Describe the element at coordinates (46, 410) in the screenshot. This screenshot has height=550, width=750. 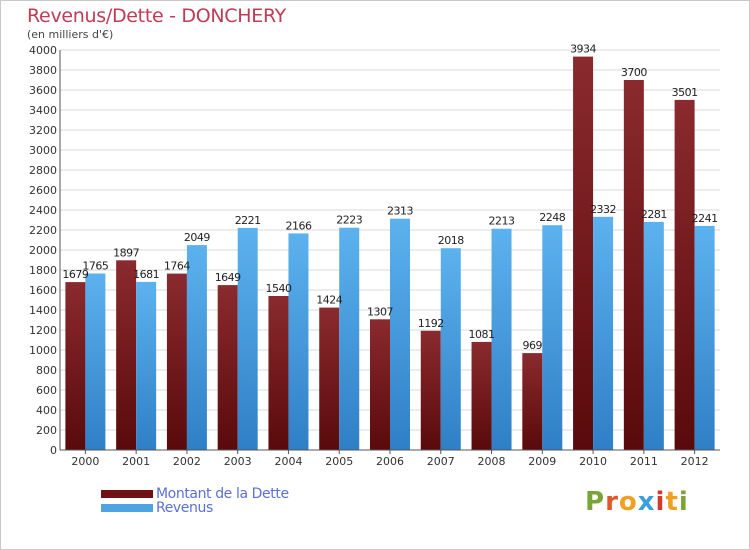
I see `y-tick-label: 400` at that location.